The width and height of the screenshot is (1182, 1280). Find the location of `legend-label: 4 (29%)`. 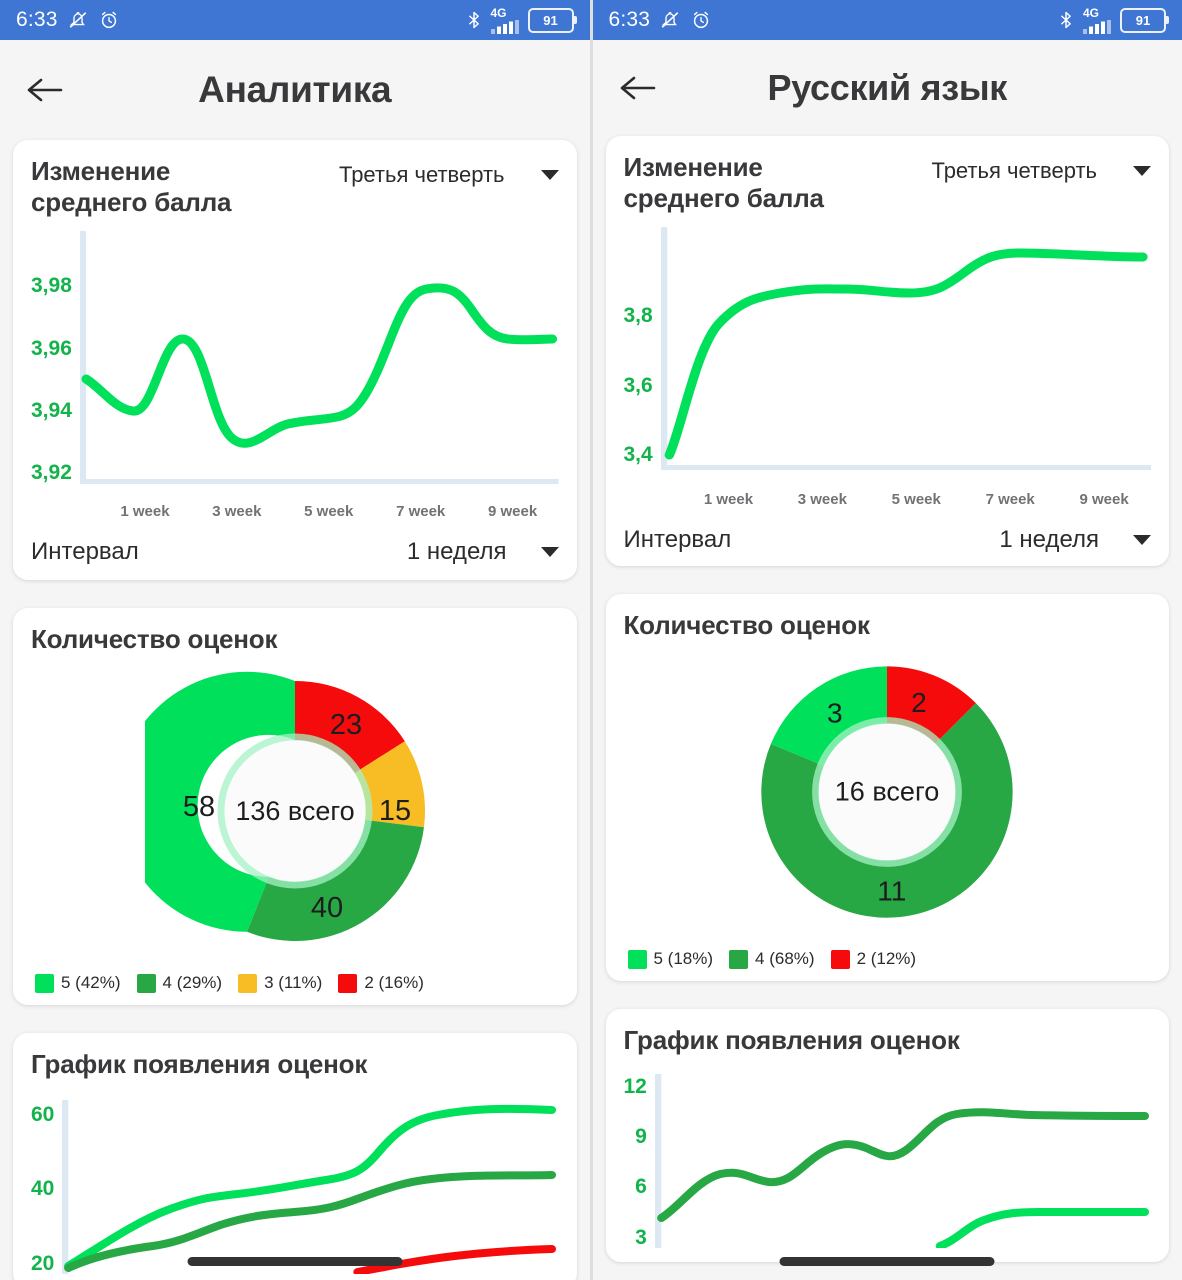

legend-label: 4 (29%) is located at coordinates (192, 983).